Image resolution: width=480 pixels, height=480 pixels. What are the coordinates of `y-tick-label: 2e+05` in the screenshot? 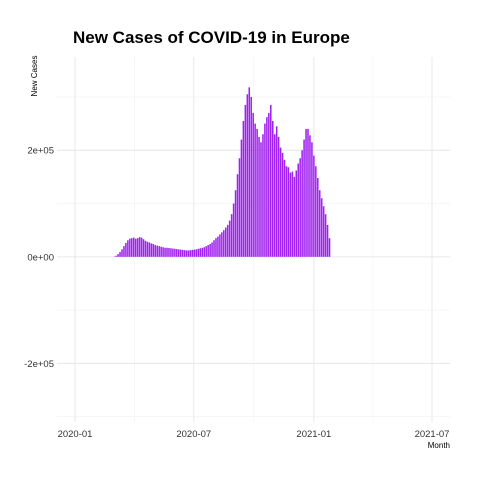 It's located at (40, 151).